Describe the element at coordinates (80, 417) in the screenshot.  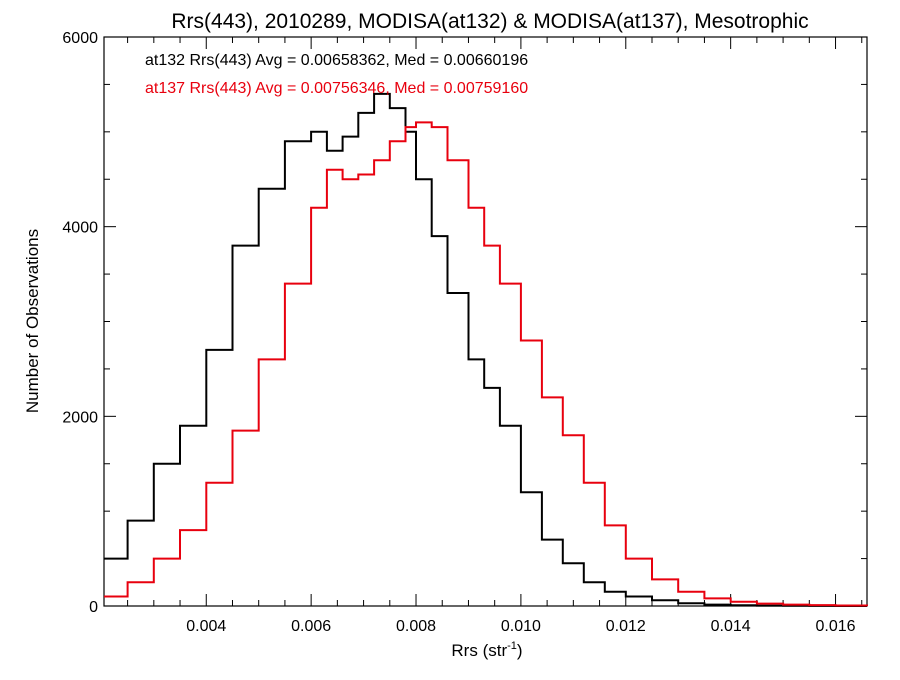
I see `y-tick-label: 2000` at that location.